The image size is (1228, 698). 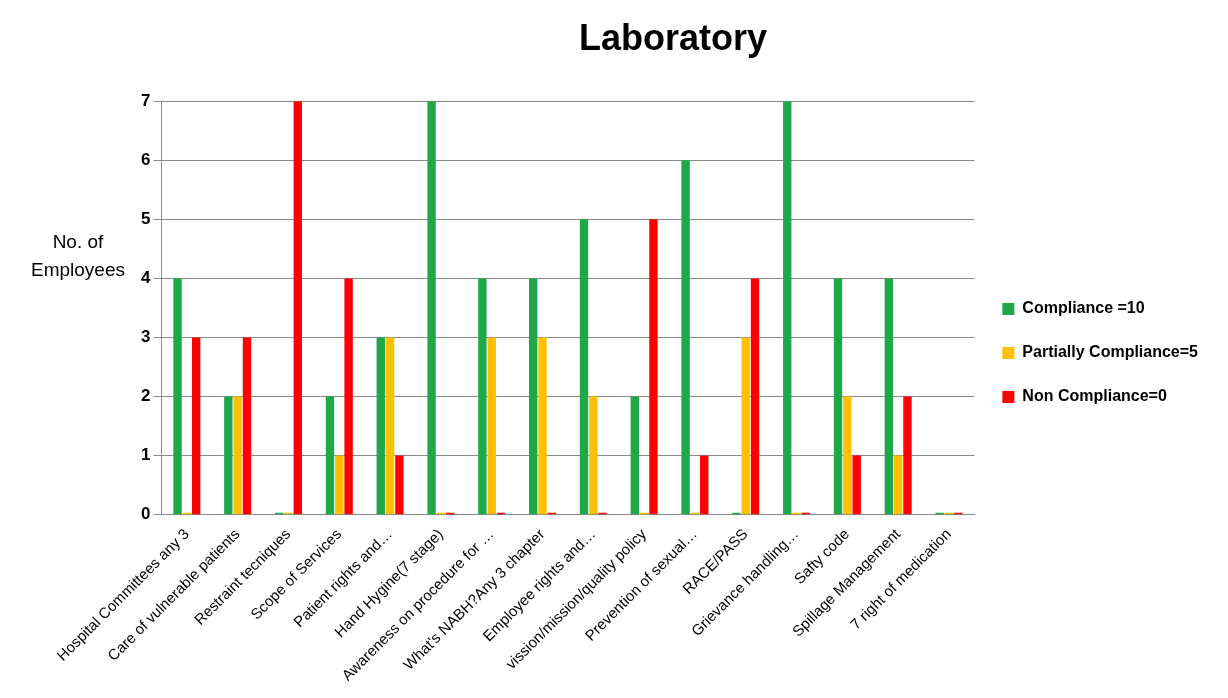 I want to click on y-tick-label: 2, so click(x=145, y=396).